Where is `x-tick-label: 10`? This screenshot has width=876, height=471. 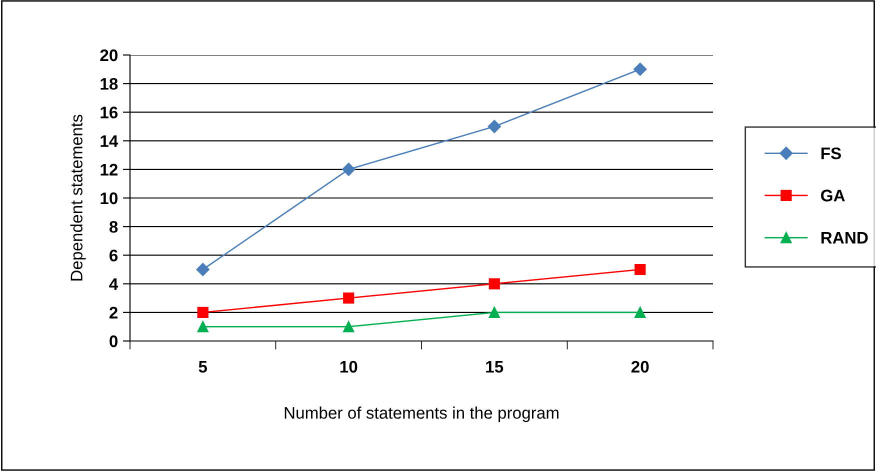
x-tick-label: 10 is located at coordinates (349, 366).